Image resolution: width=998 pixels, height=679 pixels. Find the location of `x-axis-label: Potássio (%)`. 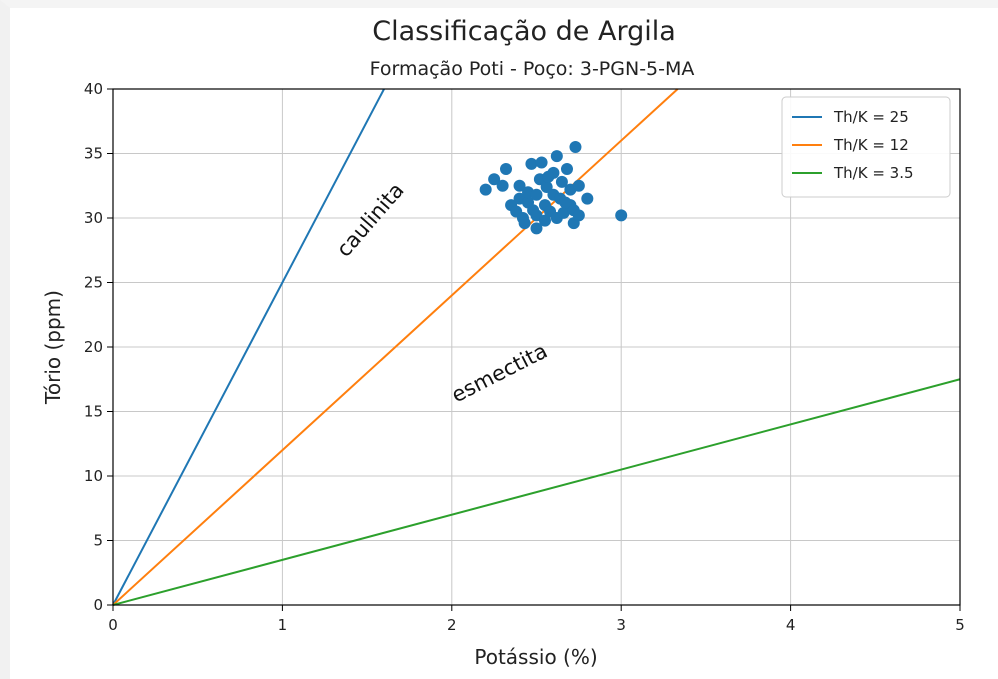

x-axis-label: Potássio (%) is located at coordinates (535, 657).